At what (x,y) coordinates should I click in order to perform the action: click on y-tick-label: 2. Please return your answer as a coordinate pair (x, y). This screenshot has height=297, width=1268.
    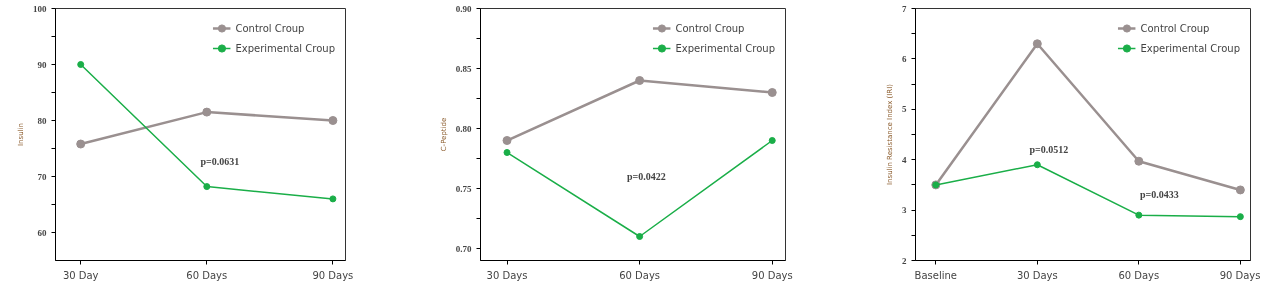
    Looking at the image, I should click on (904, 260).